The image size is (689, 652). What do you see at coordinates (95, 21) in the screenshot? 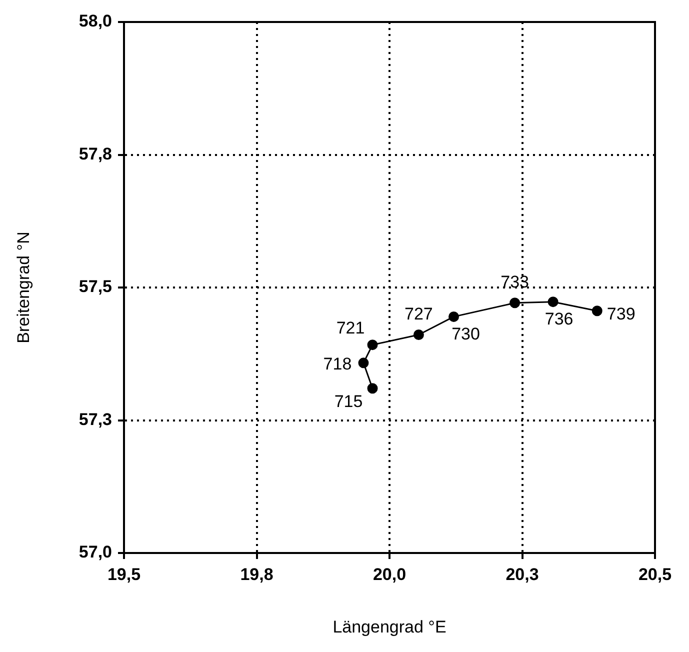
I see `y-tick-label: 58,0` at bounding box center [95, 21].